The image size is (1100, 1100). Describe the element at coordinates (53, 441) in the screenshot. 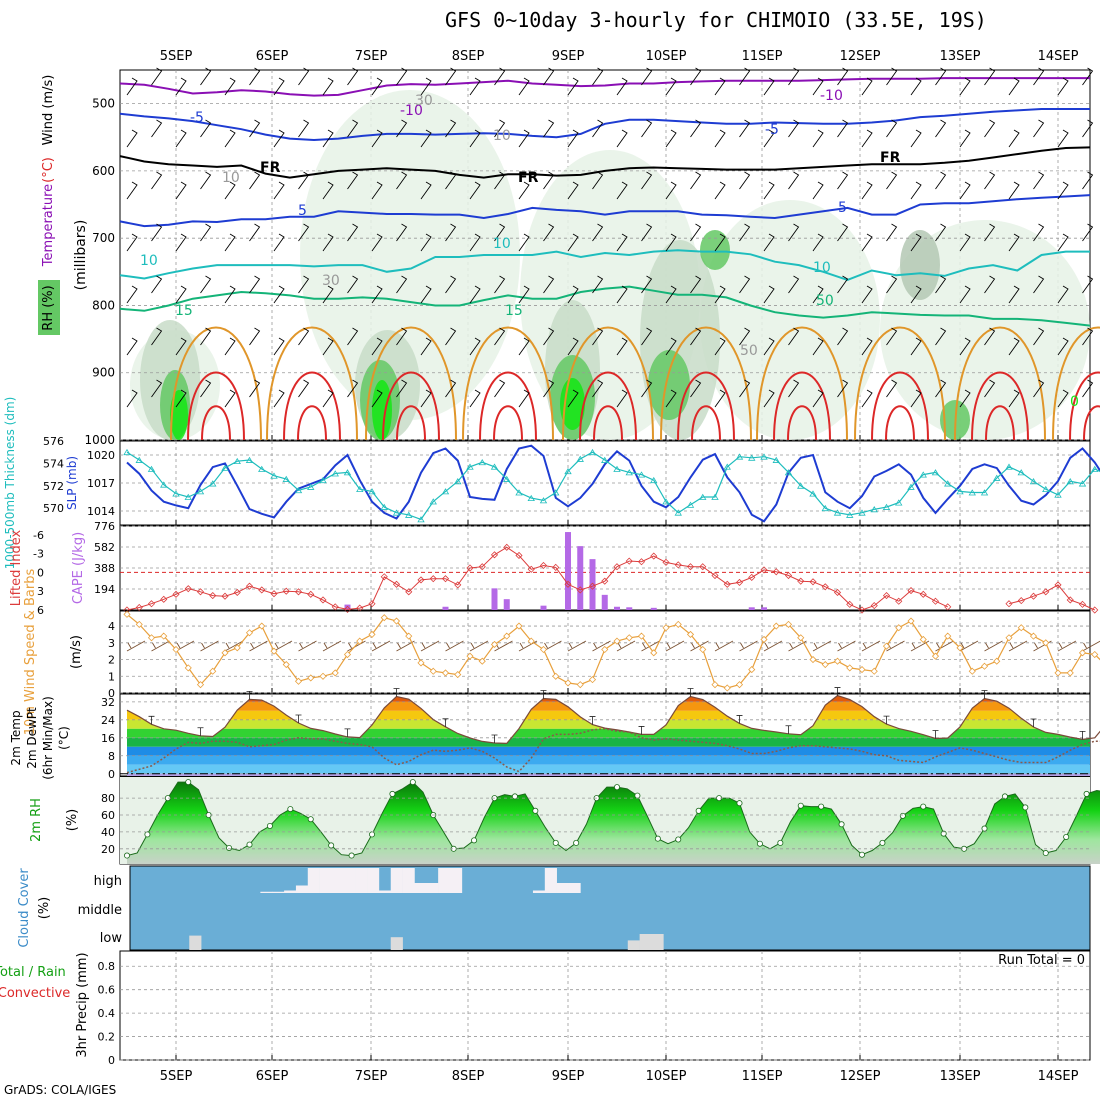

I see `y-tick-label-left: 576` at that location.